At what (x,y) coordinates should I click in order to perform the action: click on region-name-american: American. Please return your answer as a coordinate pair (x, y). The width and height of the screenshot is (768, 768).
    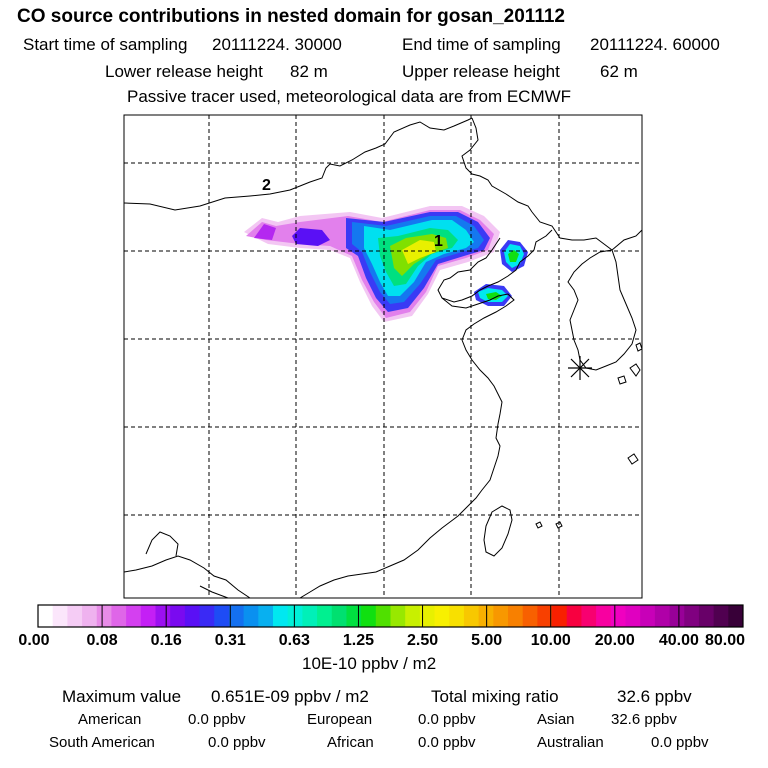
    Looking at the image, I should click on (110, 719).